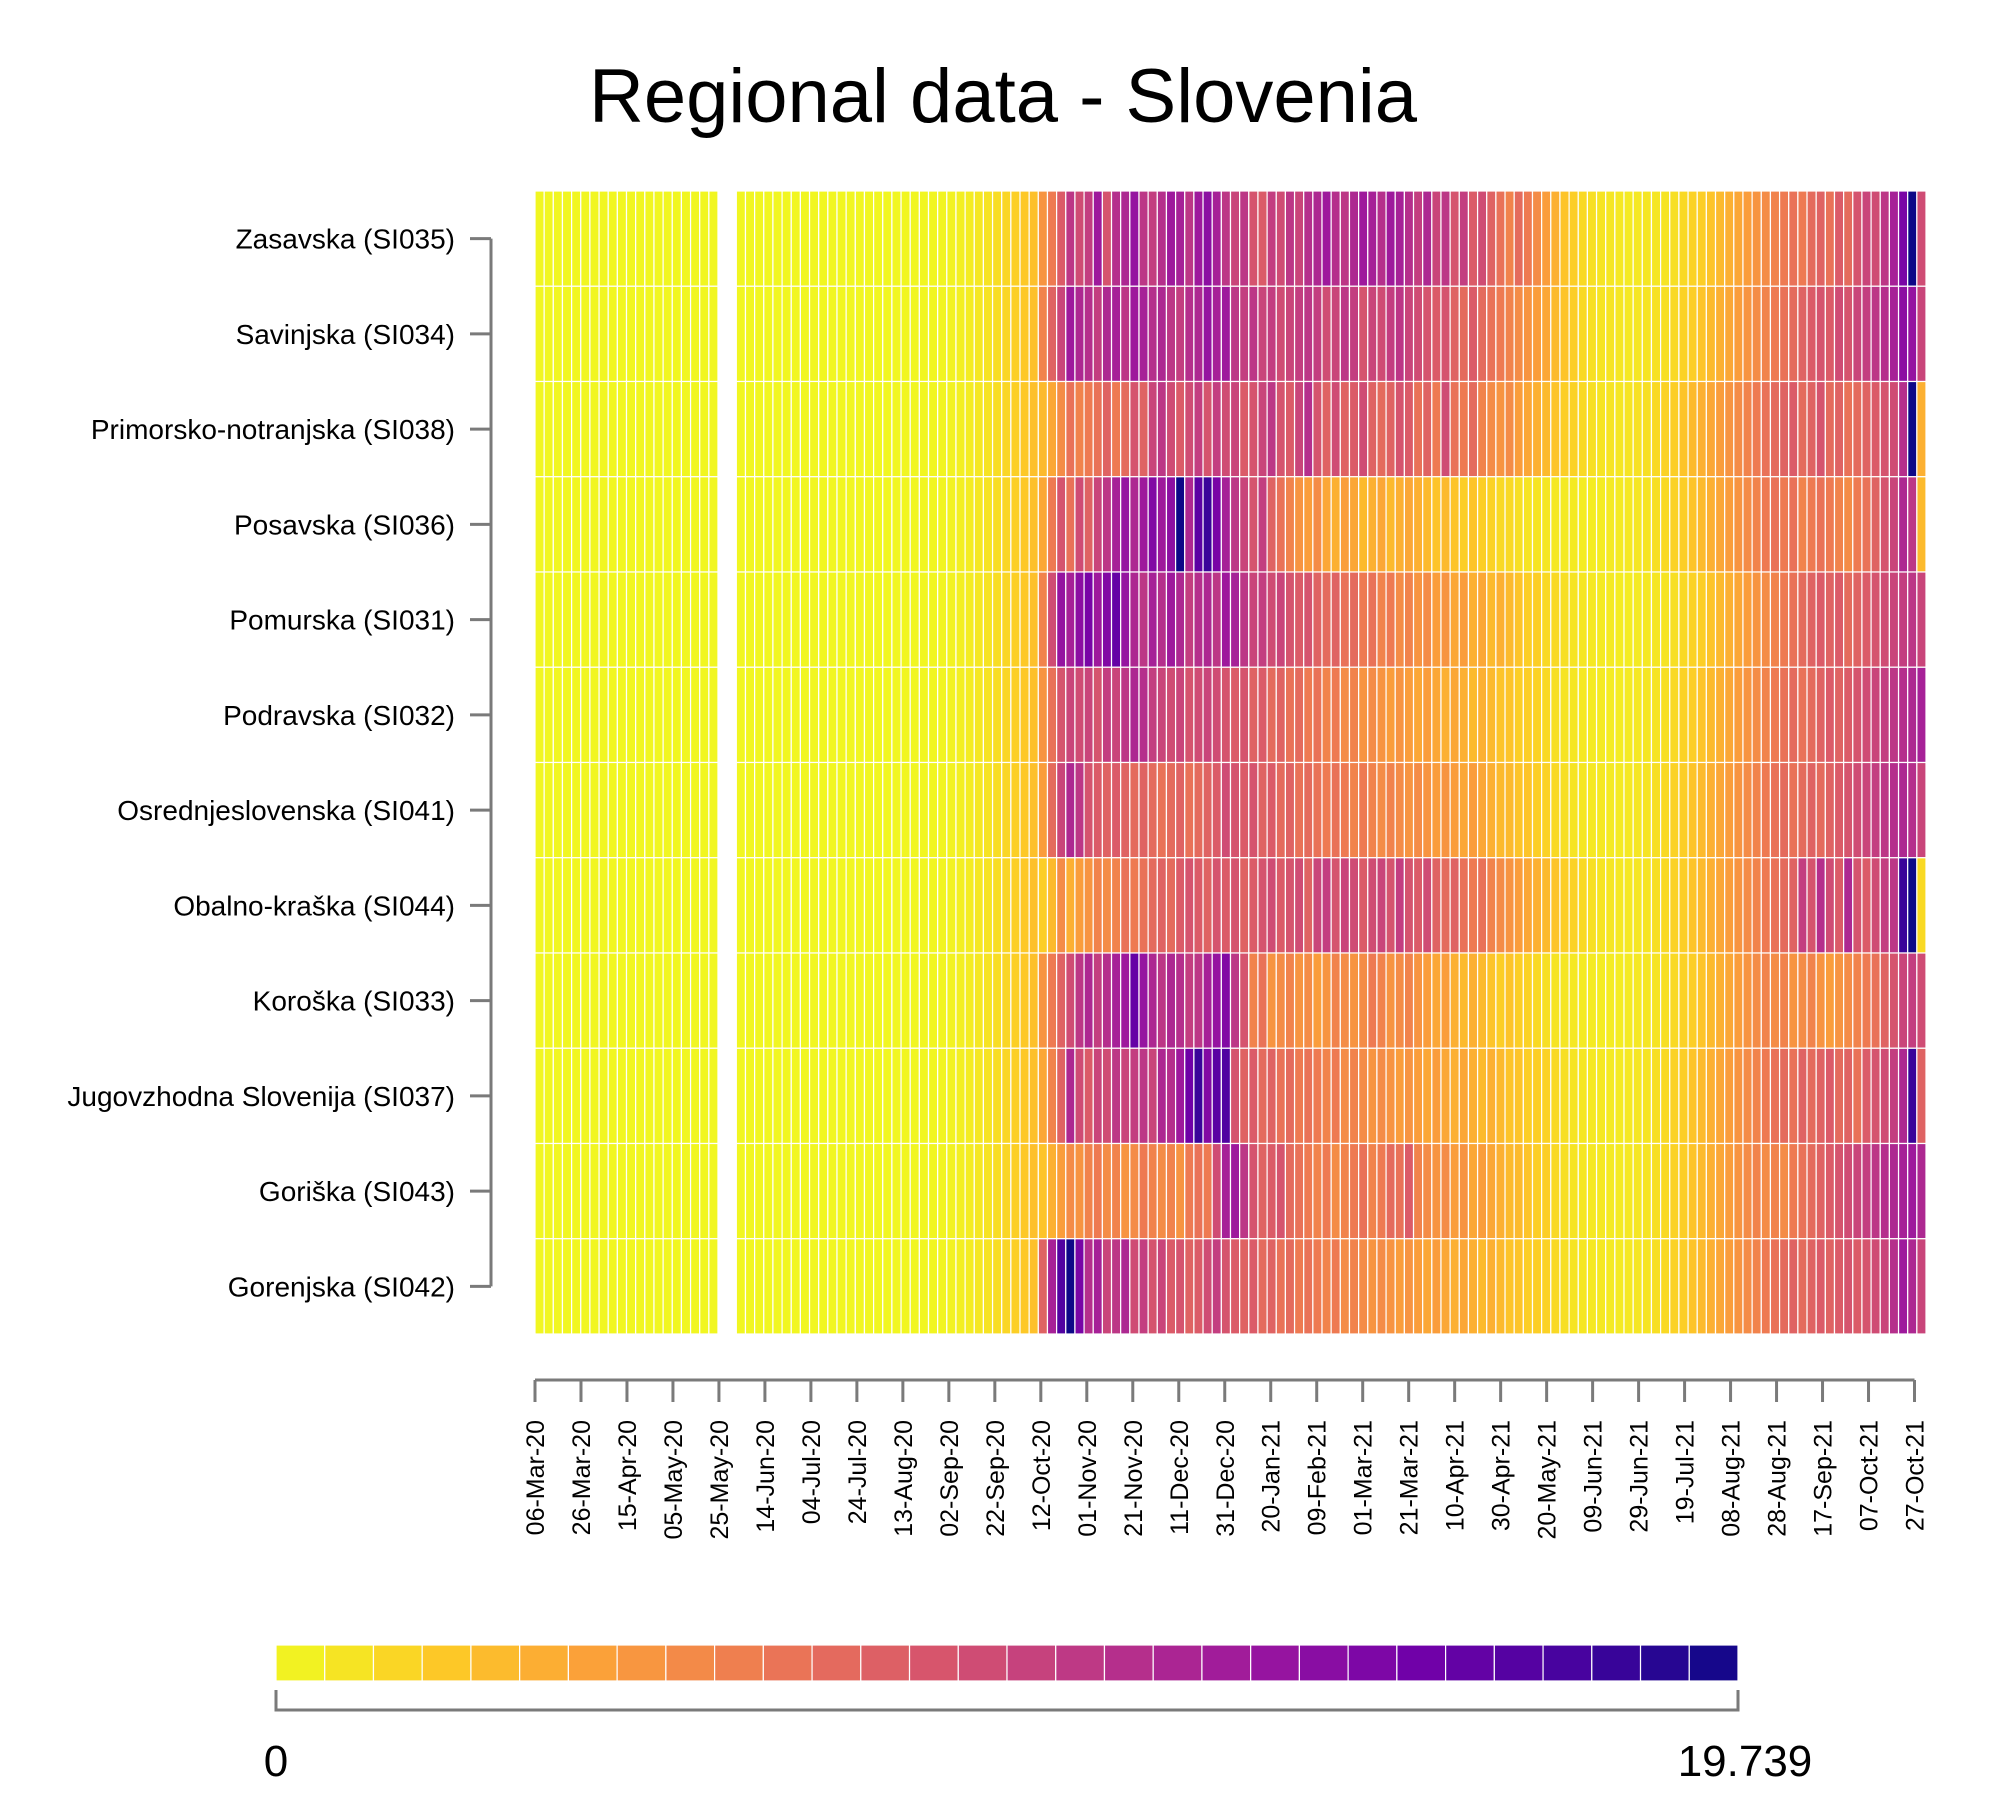 This screenshot has width=2000, height=1818. I want to click on column-label: 26-Mar-20, so click(582, 1477).